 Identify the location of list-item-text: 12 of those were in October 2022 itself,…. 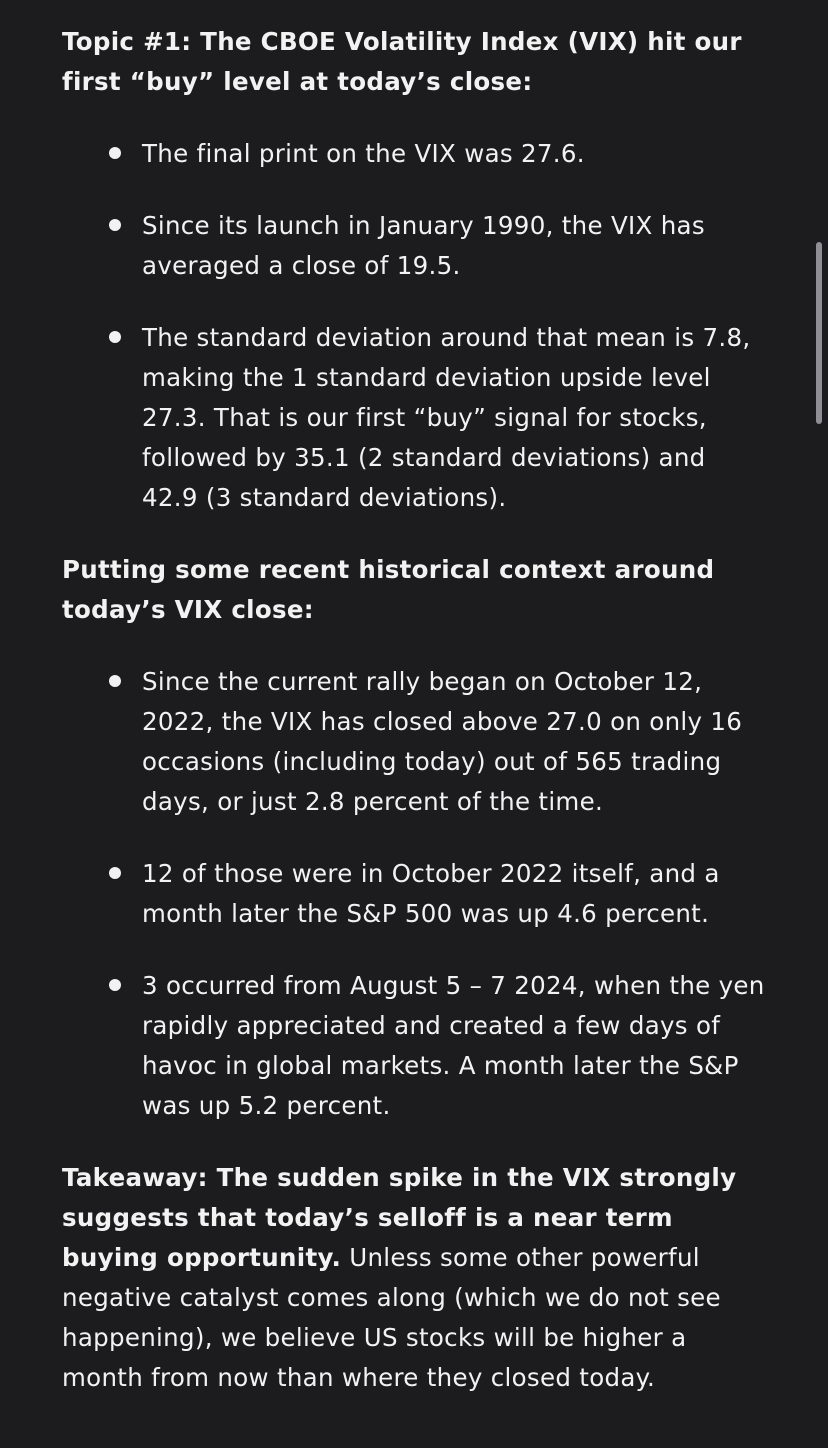
(431, 893).